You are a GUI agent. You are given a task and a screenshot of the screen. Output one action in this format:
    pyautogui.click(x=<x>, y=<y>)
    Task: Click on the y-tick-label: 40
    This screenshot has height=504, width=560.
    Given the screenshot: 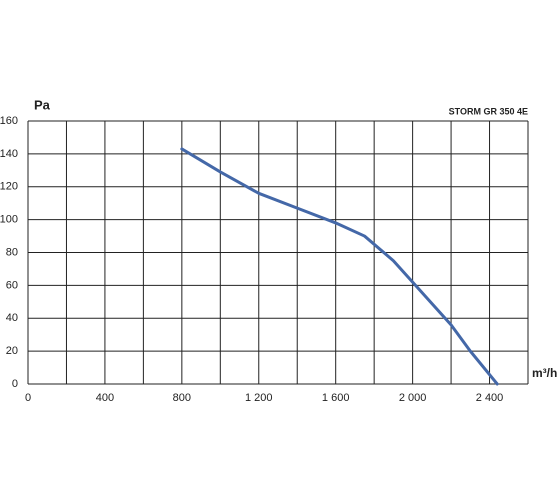 What is the action you would take?
    pyautogui.click(x=12, y=318)
    